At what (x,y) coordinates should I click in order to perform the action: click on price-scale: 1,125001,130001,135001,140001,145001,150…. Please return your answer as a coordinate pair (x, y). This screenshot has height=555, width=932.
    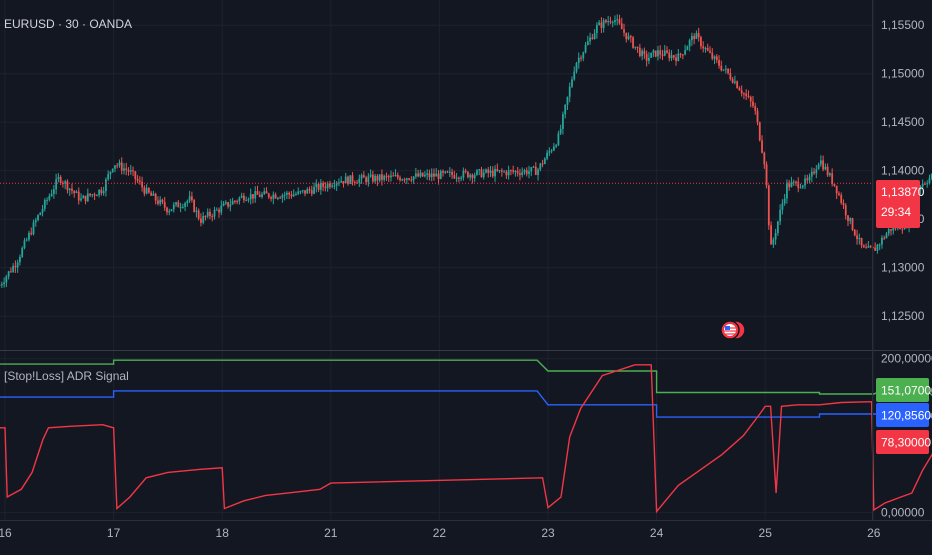
    Looking at the image, I should click on (903, 170).